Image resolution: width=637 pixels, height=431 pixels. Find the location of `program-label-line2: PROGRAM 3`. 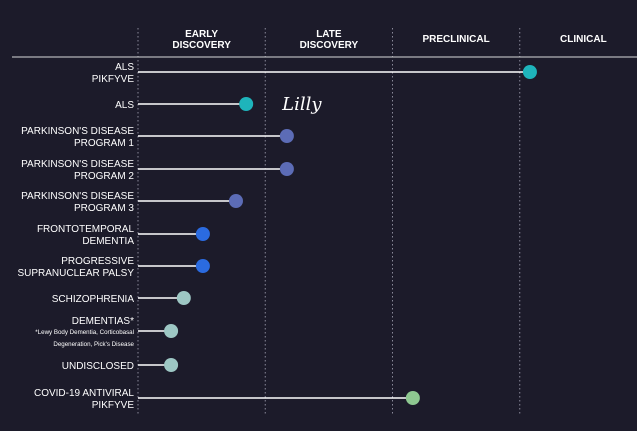

program-label-line2: PROGRAM 3 is located at coordinates (104, 208).